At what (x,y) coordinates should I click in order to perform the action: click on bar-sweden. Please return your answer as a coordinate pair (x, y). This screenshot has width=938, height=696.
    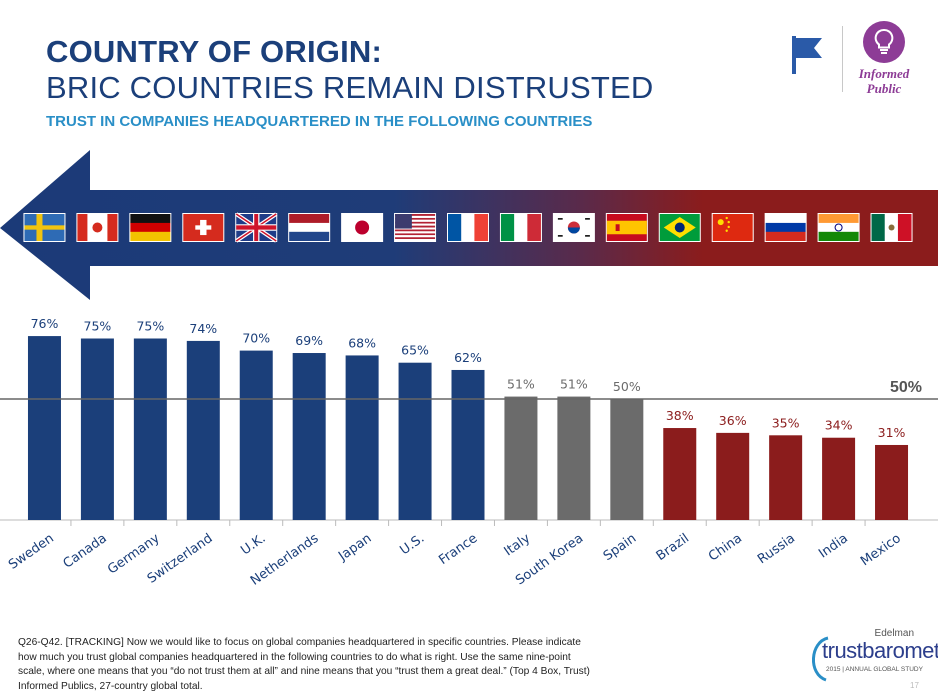
    Looking at the image, I should click on (44, 428).